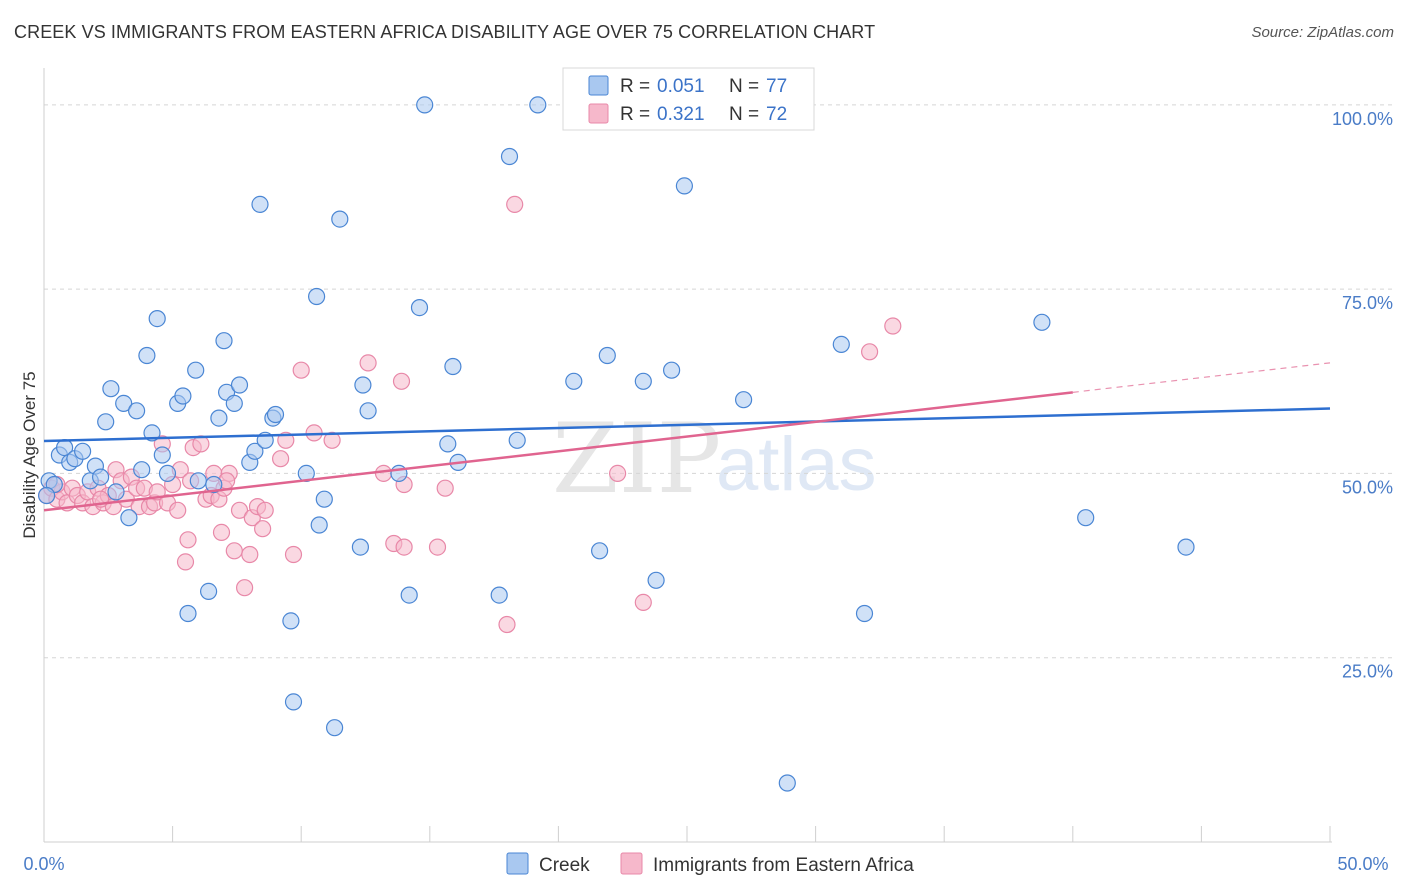 The height and width of the screenshot is (892, 1406). Describe the element at coordinates (783, 865) in the screenshot. I see `bottom-legend-imm-label: Immigrants from Eastern Africa` at that location.